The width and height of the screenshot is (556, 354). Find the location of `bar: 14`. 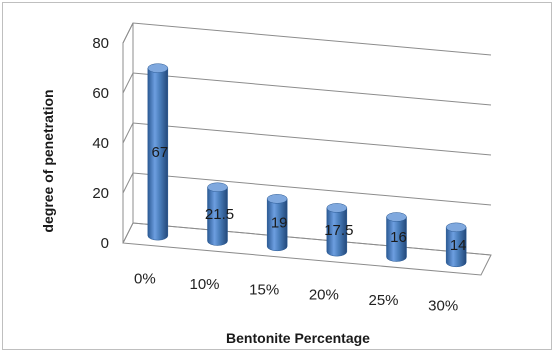

bar: 14 is located at coordinates (456, 245).